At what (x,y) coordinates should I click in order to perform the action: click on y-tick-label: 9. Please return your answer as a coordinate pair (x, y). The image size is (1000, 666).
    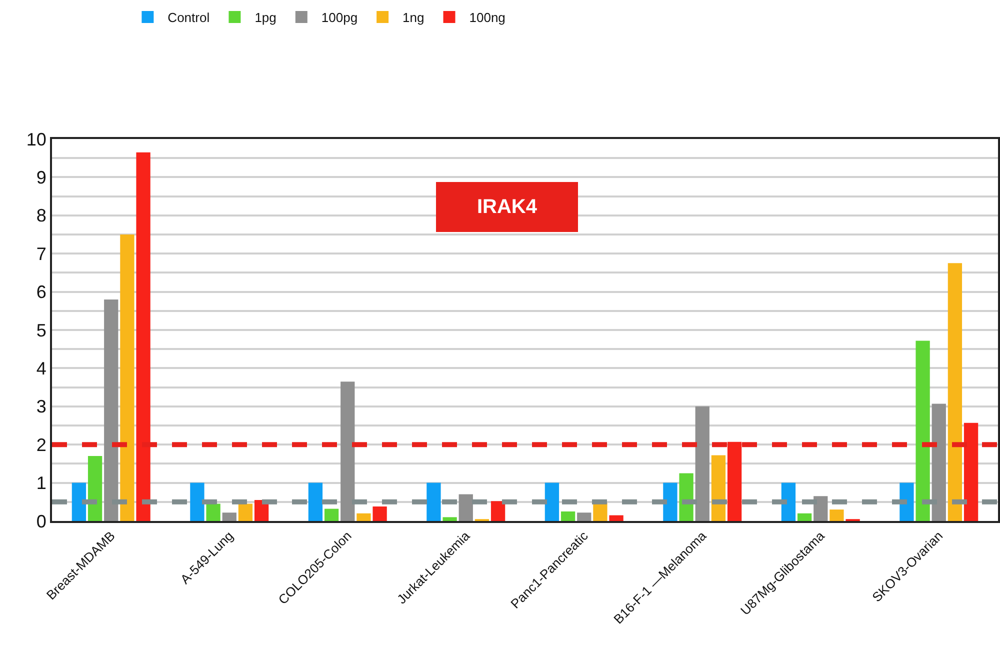
    Looking at the image, I should click on (41, 178).